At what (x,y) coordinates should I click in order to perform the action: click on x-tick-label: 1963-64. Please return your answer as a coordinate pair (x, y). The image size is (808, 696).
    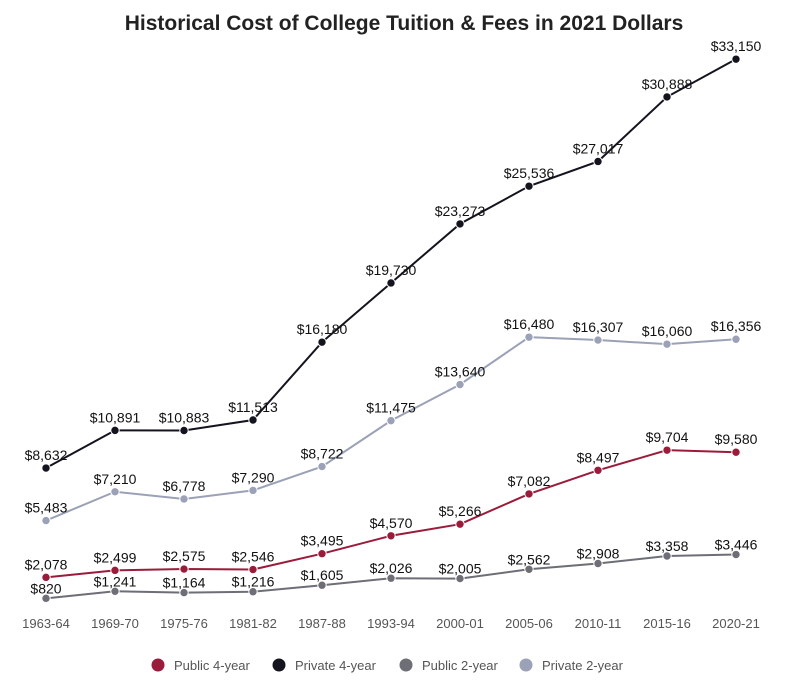
    Looking at the image, I should click on (46, 623).